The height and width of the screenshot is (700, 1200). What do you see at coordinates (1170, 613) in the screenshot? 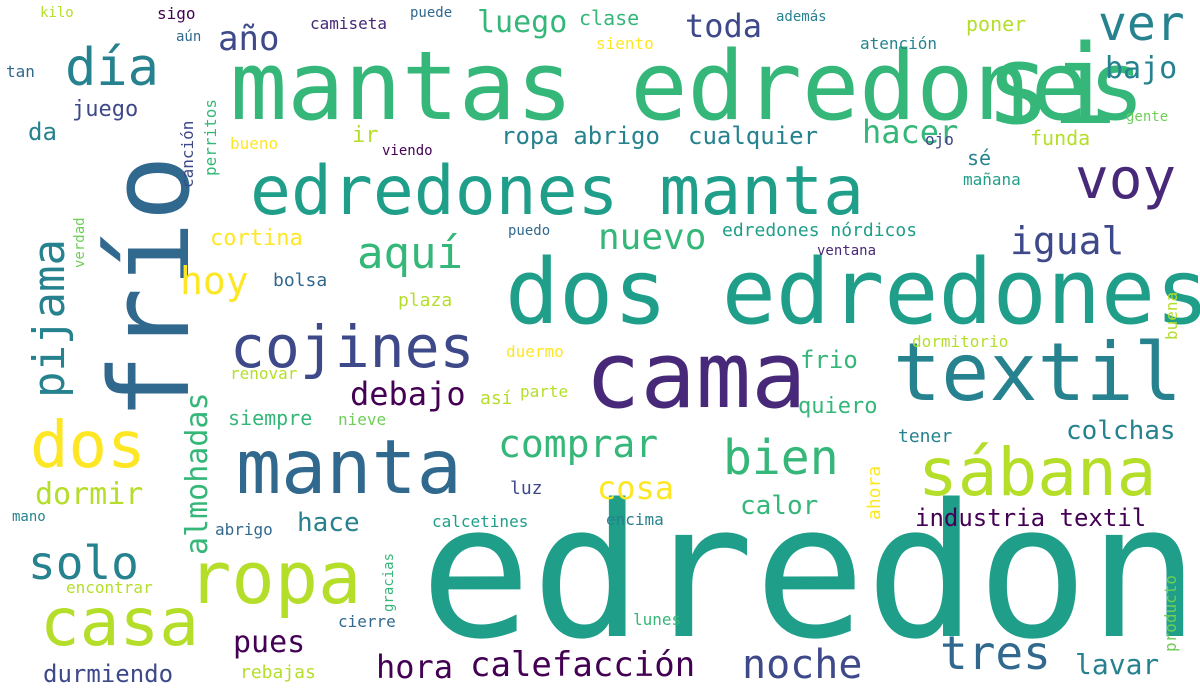
I see `word-producto: producto` at bounding box center [1170, 613].